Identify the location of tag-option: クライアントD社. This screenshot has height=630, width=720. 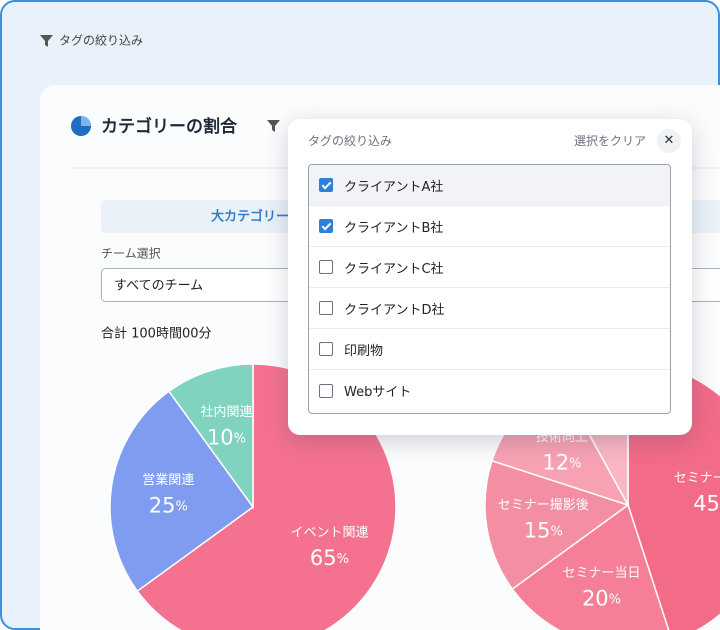
(489, 308).